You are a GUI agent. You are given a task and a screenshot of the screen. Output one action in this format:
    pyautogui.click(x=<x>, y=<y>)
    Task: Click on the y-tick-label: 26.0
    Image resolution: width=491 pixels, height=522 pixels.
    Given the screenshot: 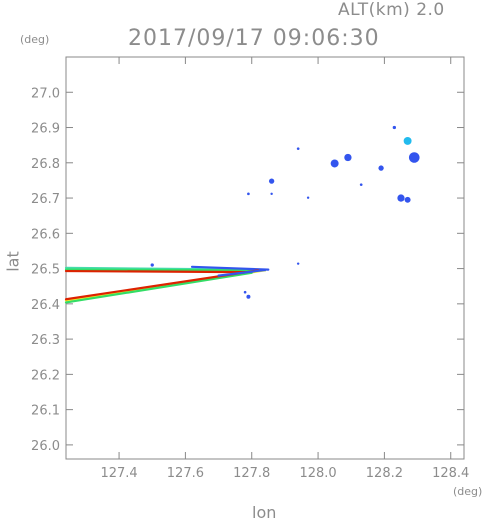 What is the action you would take?
    pyautogui.click(x=45, y=446)
    